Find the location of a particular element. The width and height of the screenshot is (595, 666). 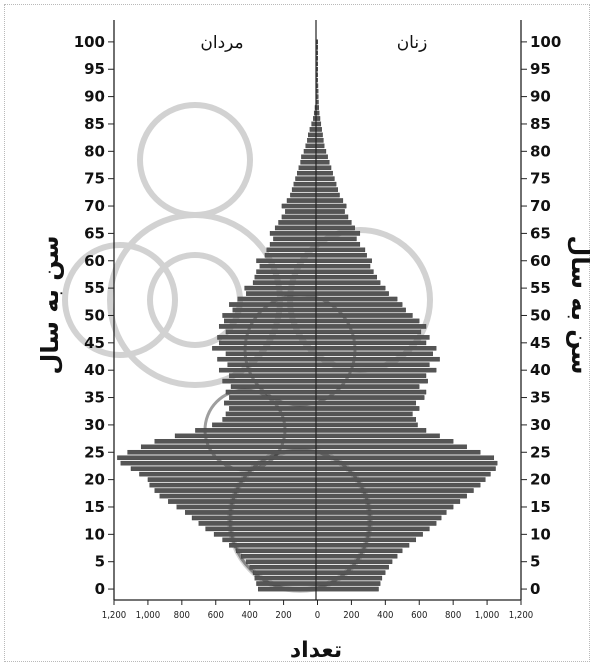

y-tick-label-right-35: 35 is located at coordinates (540, 398).